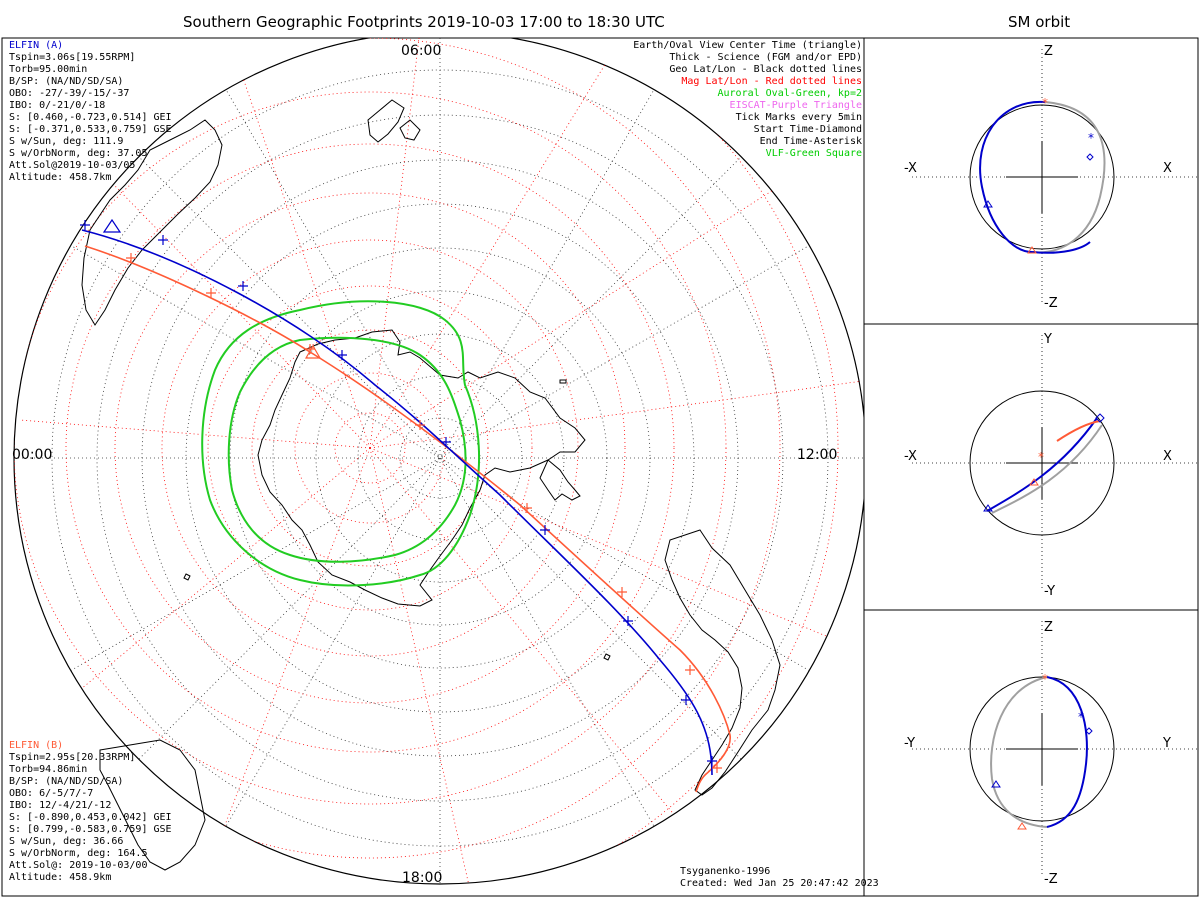 The image size is (1200, 900). I want to click on elfin-a-info-line: S w/Sun, deg: 111.9, so click(66, 141).